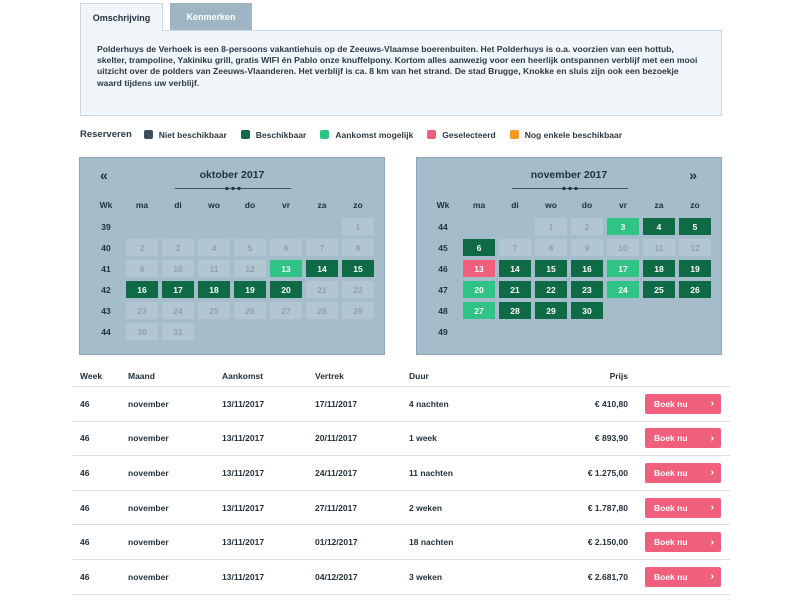  What do you see at coordinates (142, 268) in the screenshot?
I see `calendar-day: 9` at bounding box center [142, 268].